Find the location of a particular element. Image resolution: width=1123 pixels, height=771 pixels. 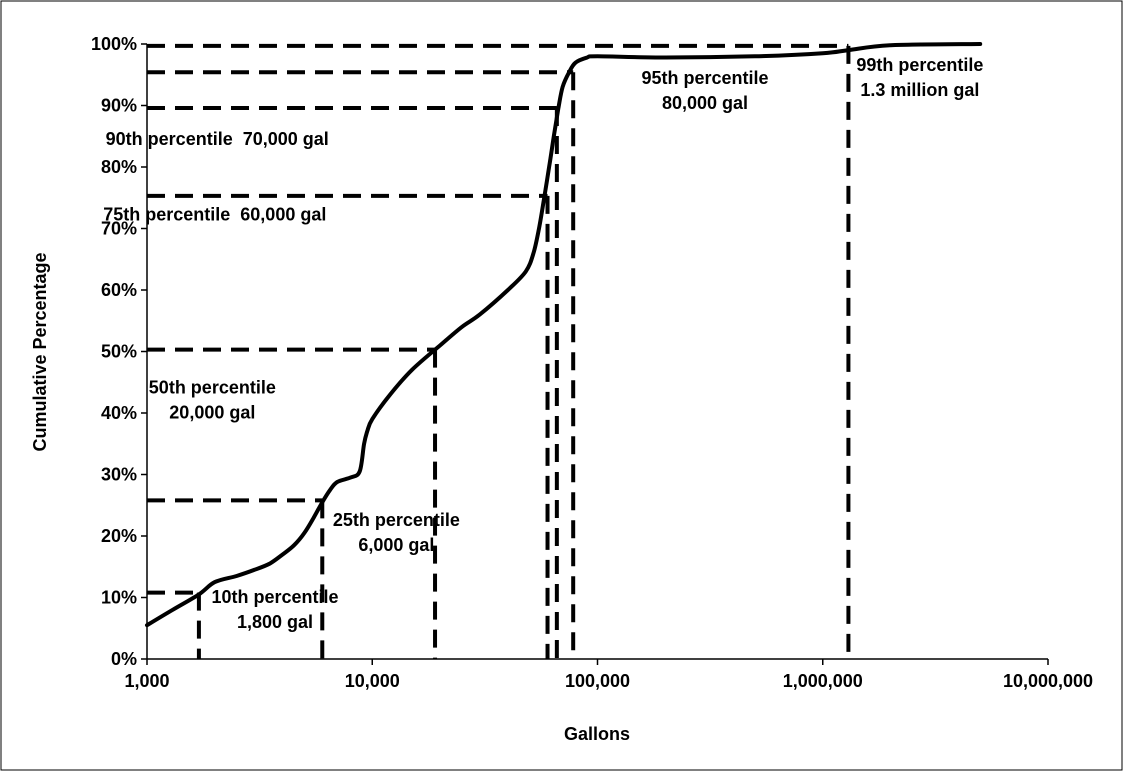

percentile-annotation-label: 90th percentile 70,000 gal is located at coordinates (217, 139).